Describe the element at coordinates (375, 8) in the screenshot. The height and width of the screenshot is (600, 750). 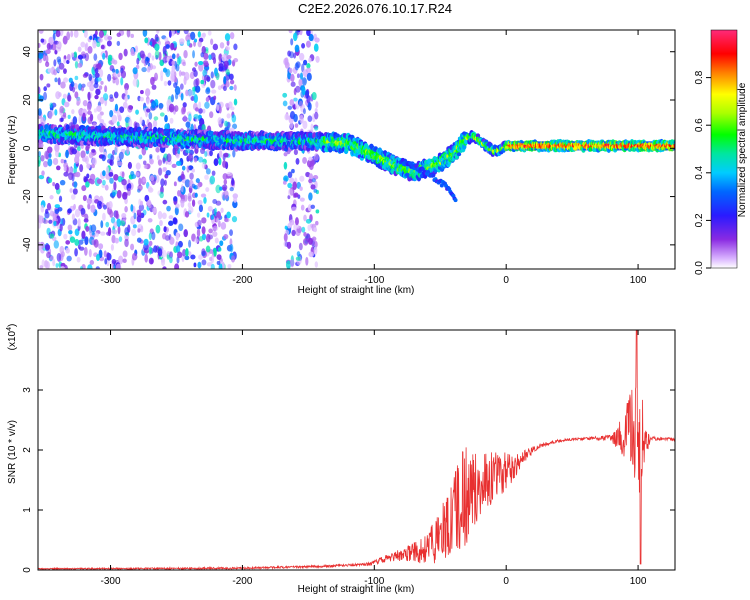
I see `chart-title: C2E2.2026.076.10.17.R24` at that location.